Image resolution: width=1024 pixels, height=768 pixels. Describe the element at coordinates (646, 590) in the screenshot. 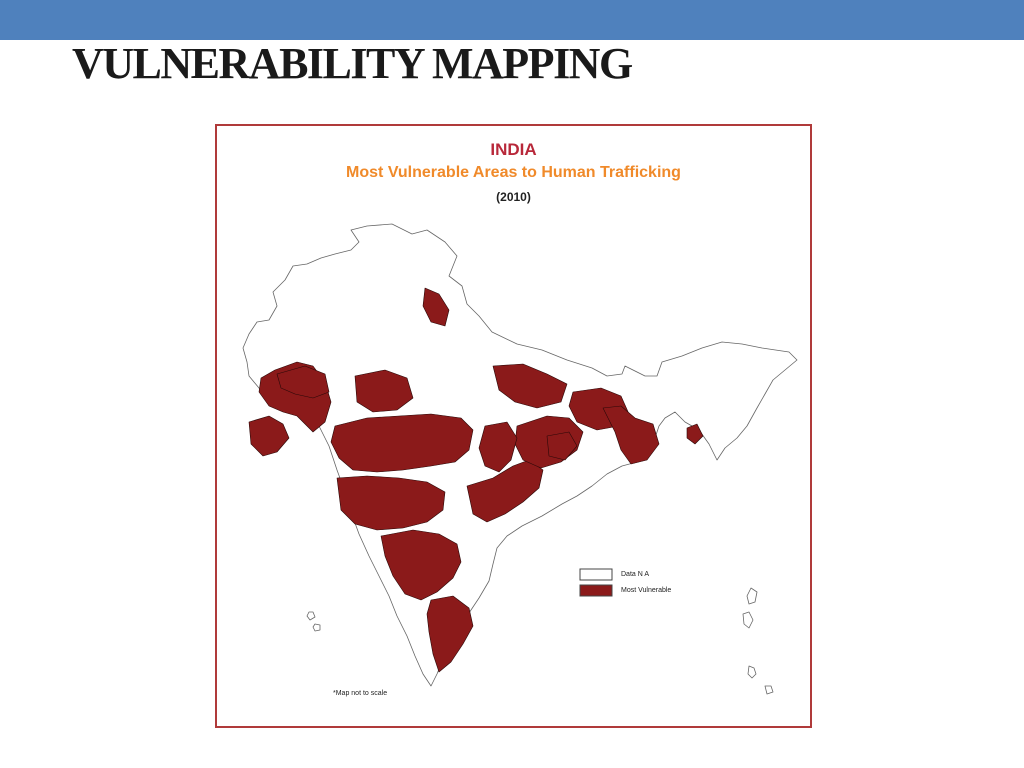

I see `legend-label-most-vulnerable: Most Vulnerable` at that location.